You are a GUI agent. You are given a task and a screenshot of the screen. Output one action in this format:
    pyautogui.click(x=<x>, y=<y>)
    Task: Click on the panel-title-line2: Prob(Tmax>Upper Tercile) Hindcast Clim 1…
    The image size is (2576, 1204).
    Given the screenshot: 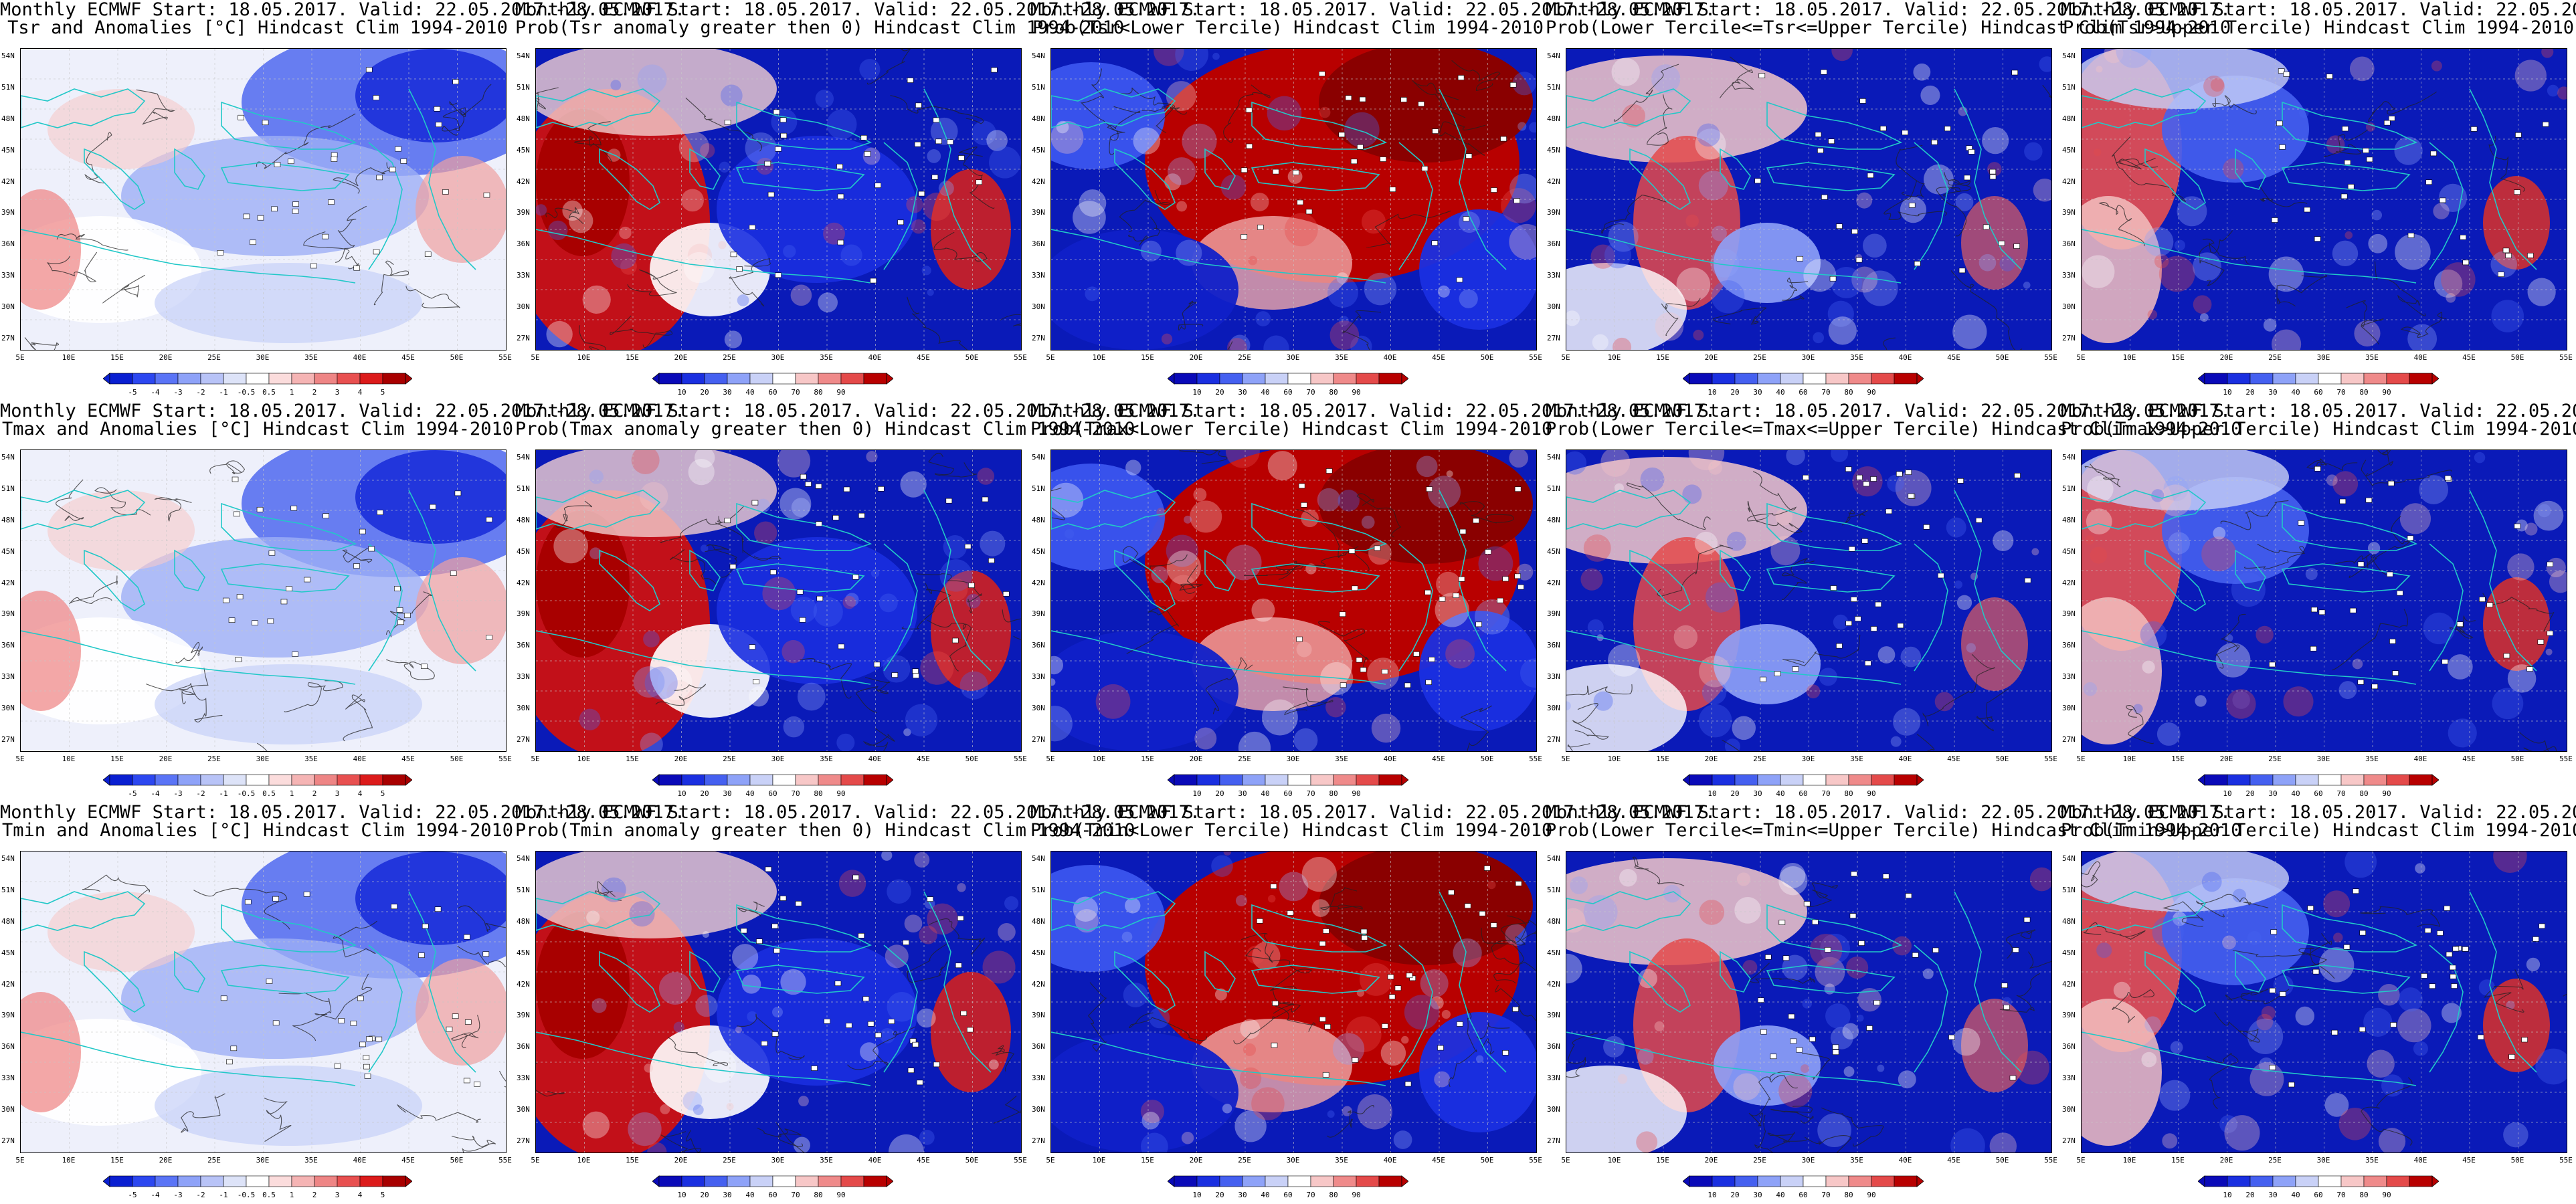 What is the action you would take?
    pyautogui.click(x=2318, y=429)
    